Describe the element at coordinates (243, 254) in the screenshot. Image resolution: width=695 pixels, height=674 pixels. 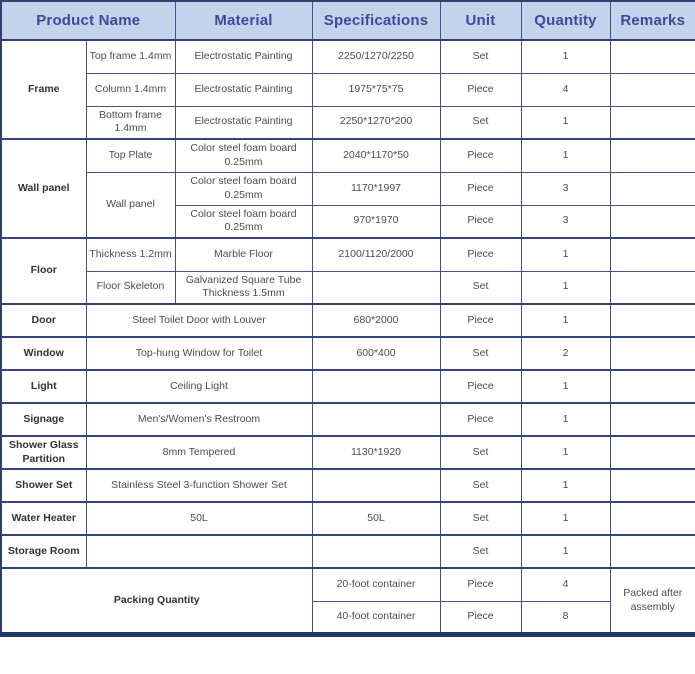
I see `material-cell: Marble Floor` at that location.